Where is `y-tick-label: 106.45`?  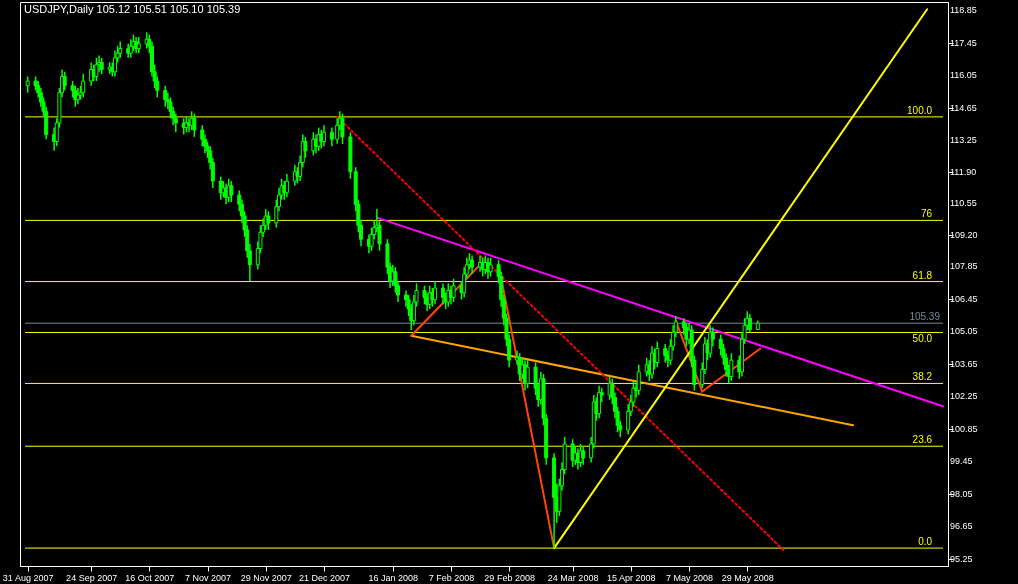 y-tick-label: 106.45 is located at coordinates (964, 298).